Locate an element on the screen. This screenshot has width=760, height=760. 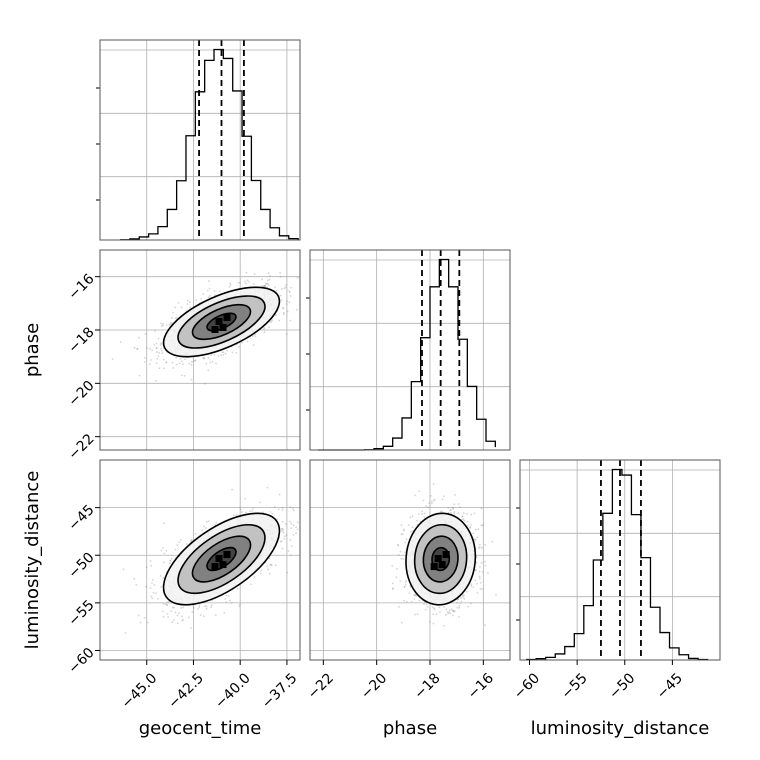
histogram-luminosity_distance is located at coordinates (617, 564).